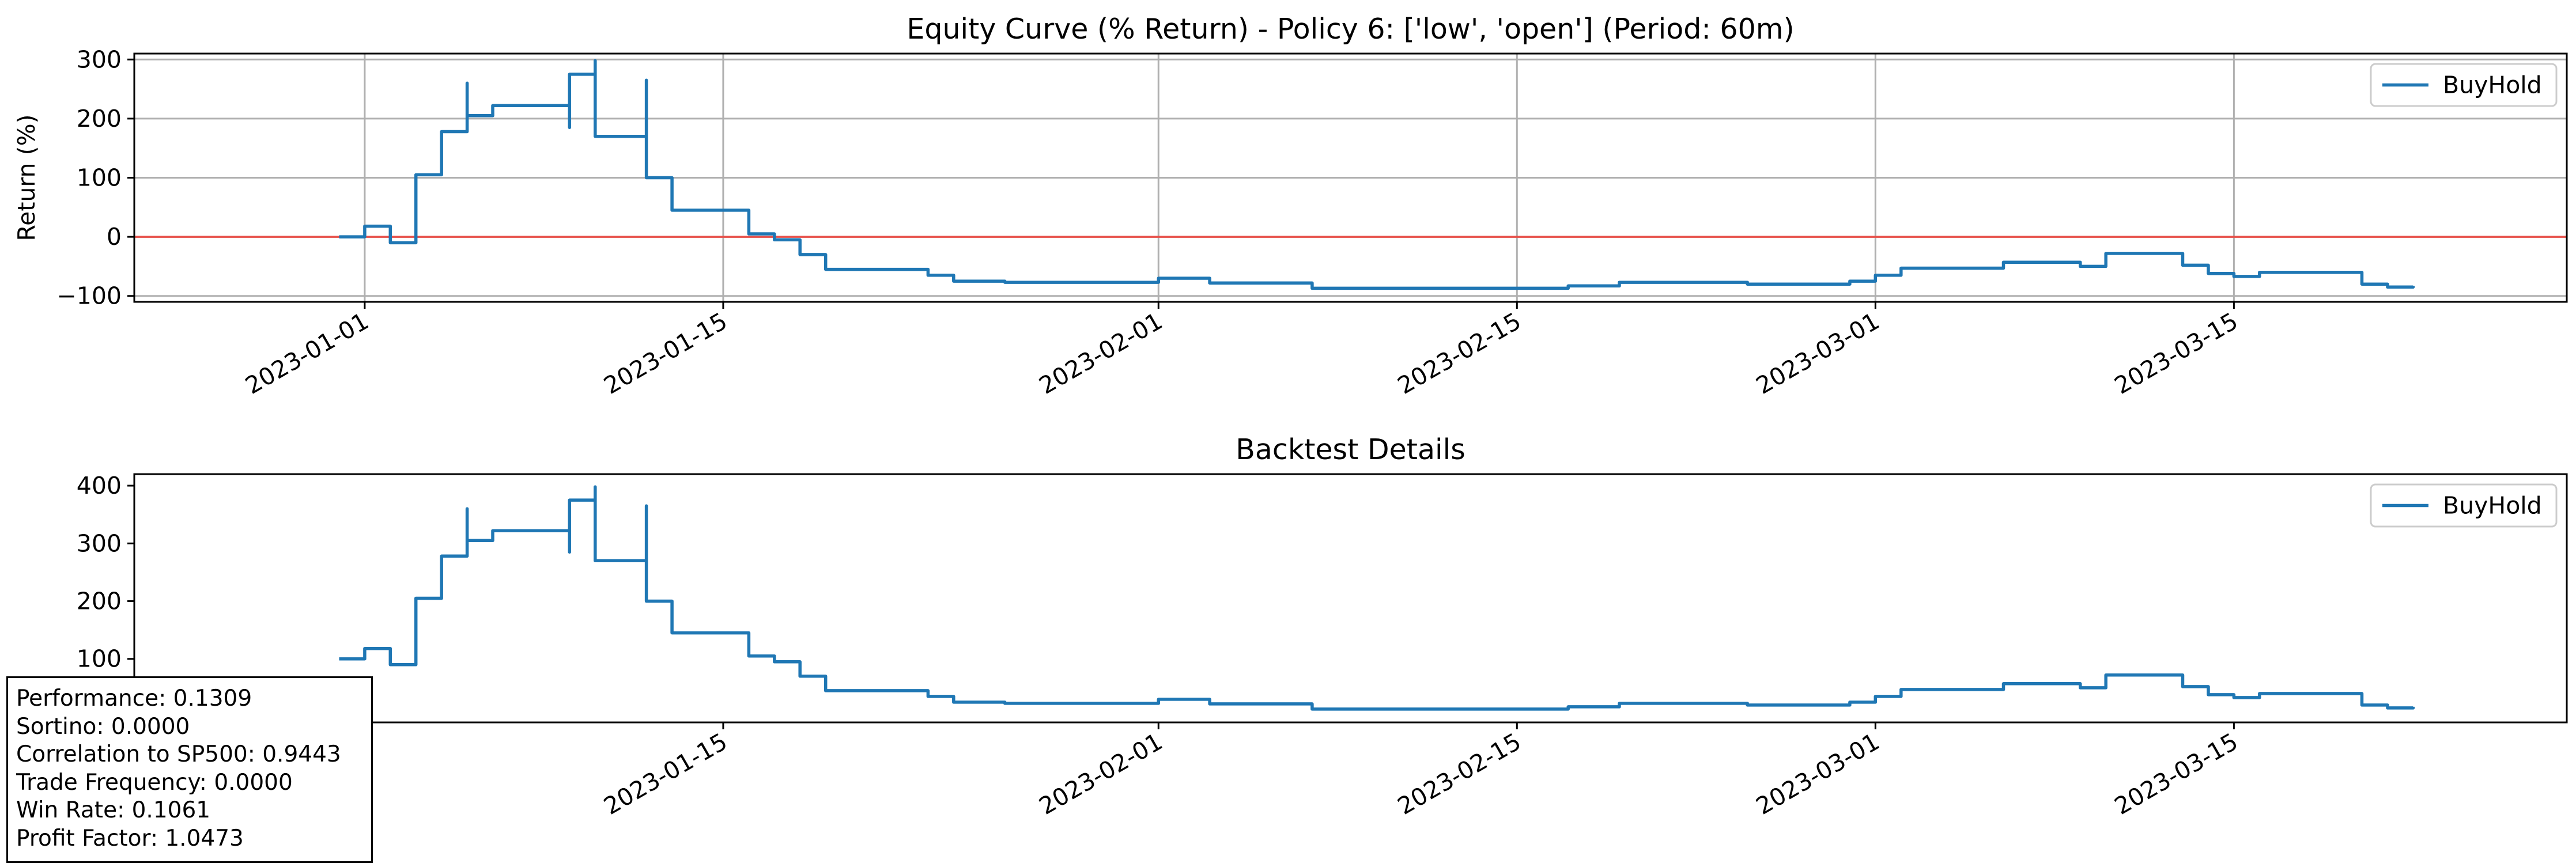 This screenshot has width=2576, height=867. What do you see at coordinates (1350, 449) in the screenshot?
I see `chart-title: Backtest Details` at bounding box center [1350, 449].